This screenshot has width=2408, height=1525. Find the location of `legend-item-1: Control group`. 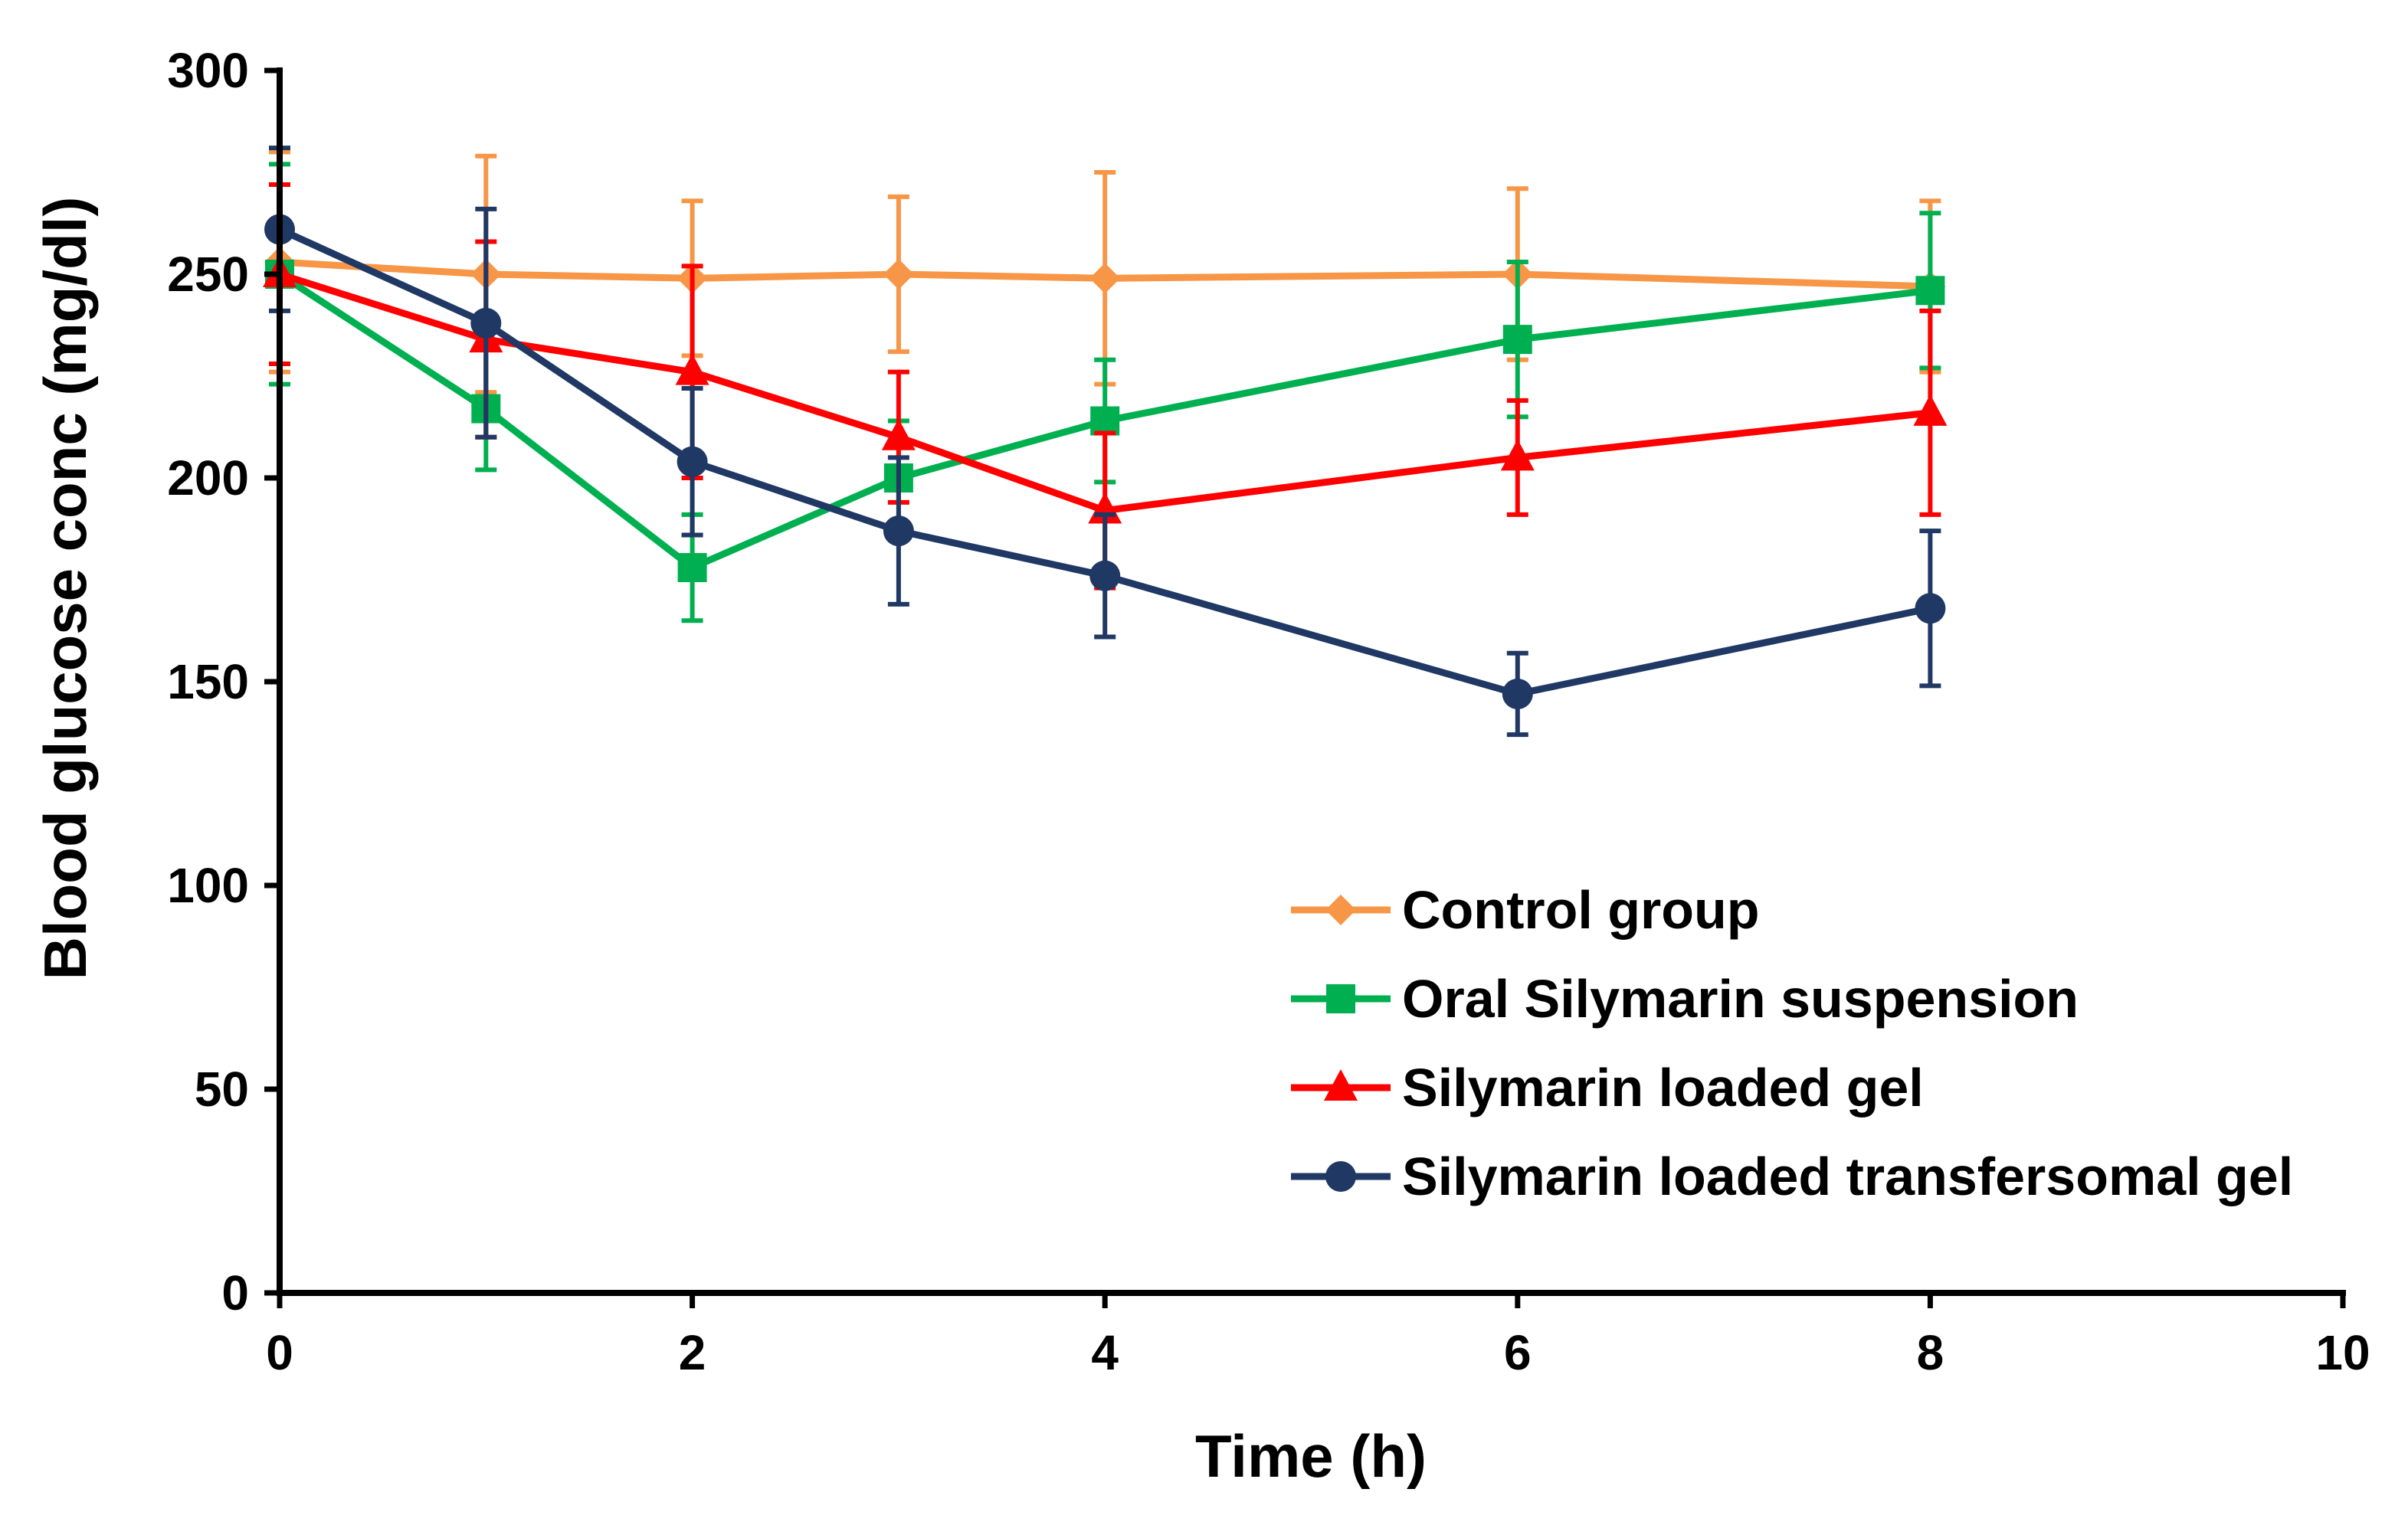

legend-item-1: Control group is located at coordinates (1526, 910).